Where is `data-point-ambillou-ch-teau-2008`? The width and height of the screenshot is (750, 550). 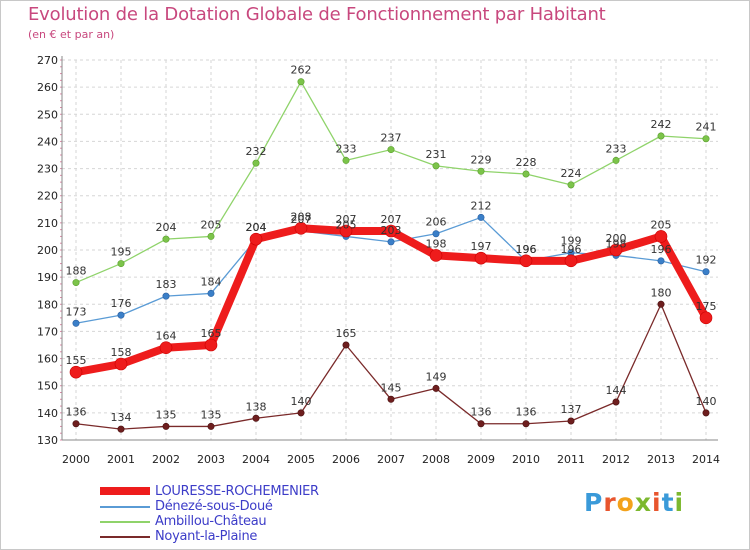
data-point-ambillou-ch-teau-2008 is located at coordinates (436, 166).